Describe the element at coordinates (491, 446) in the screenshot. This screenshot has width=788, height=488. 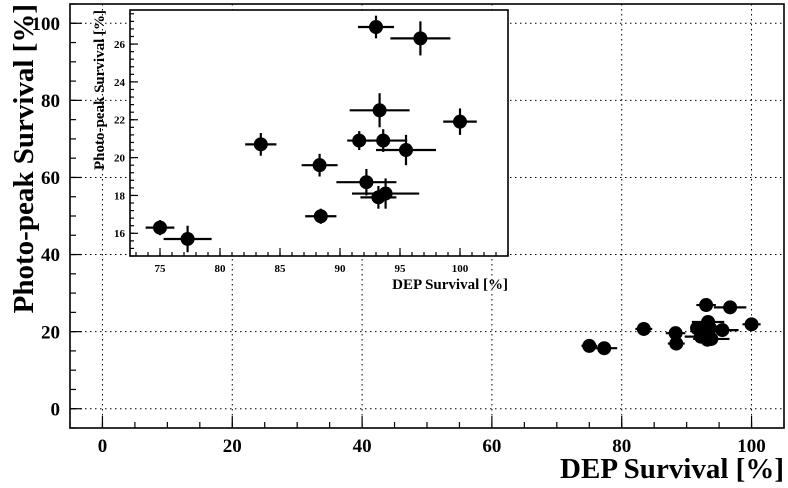
I see `x-tick-label-60: 60` at that location.